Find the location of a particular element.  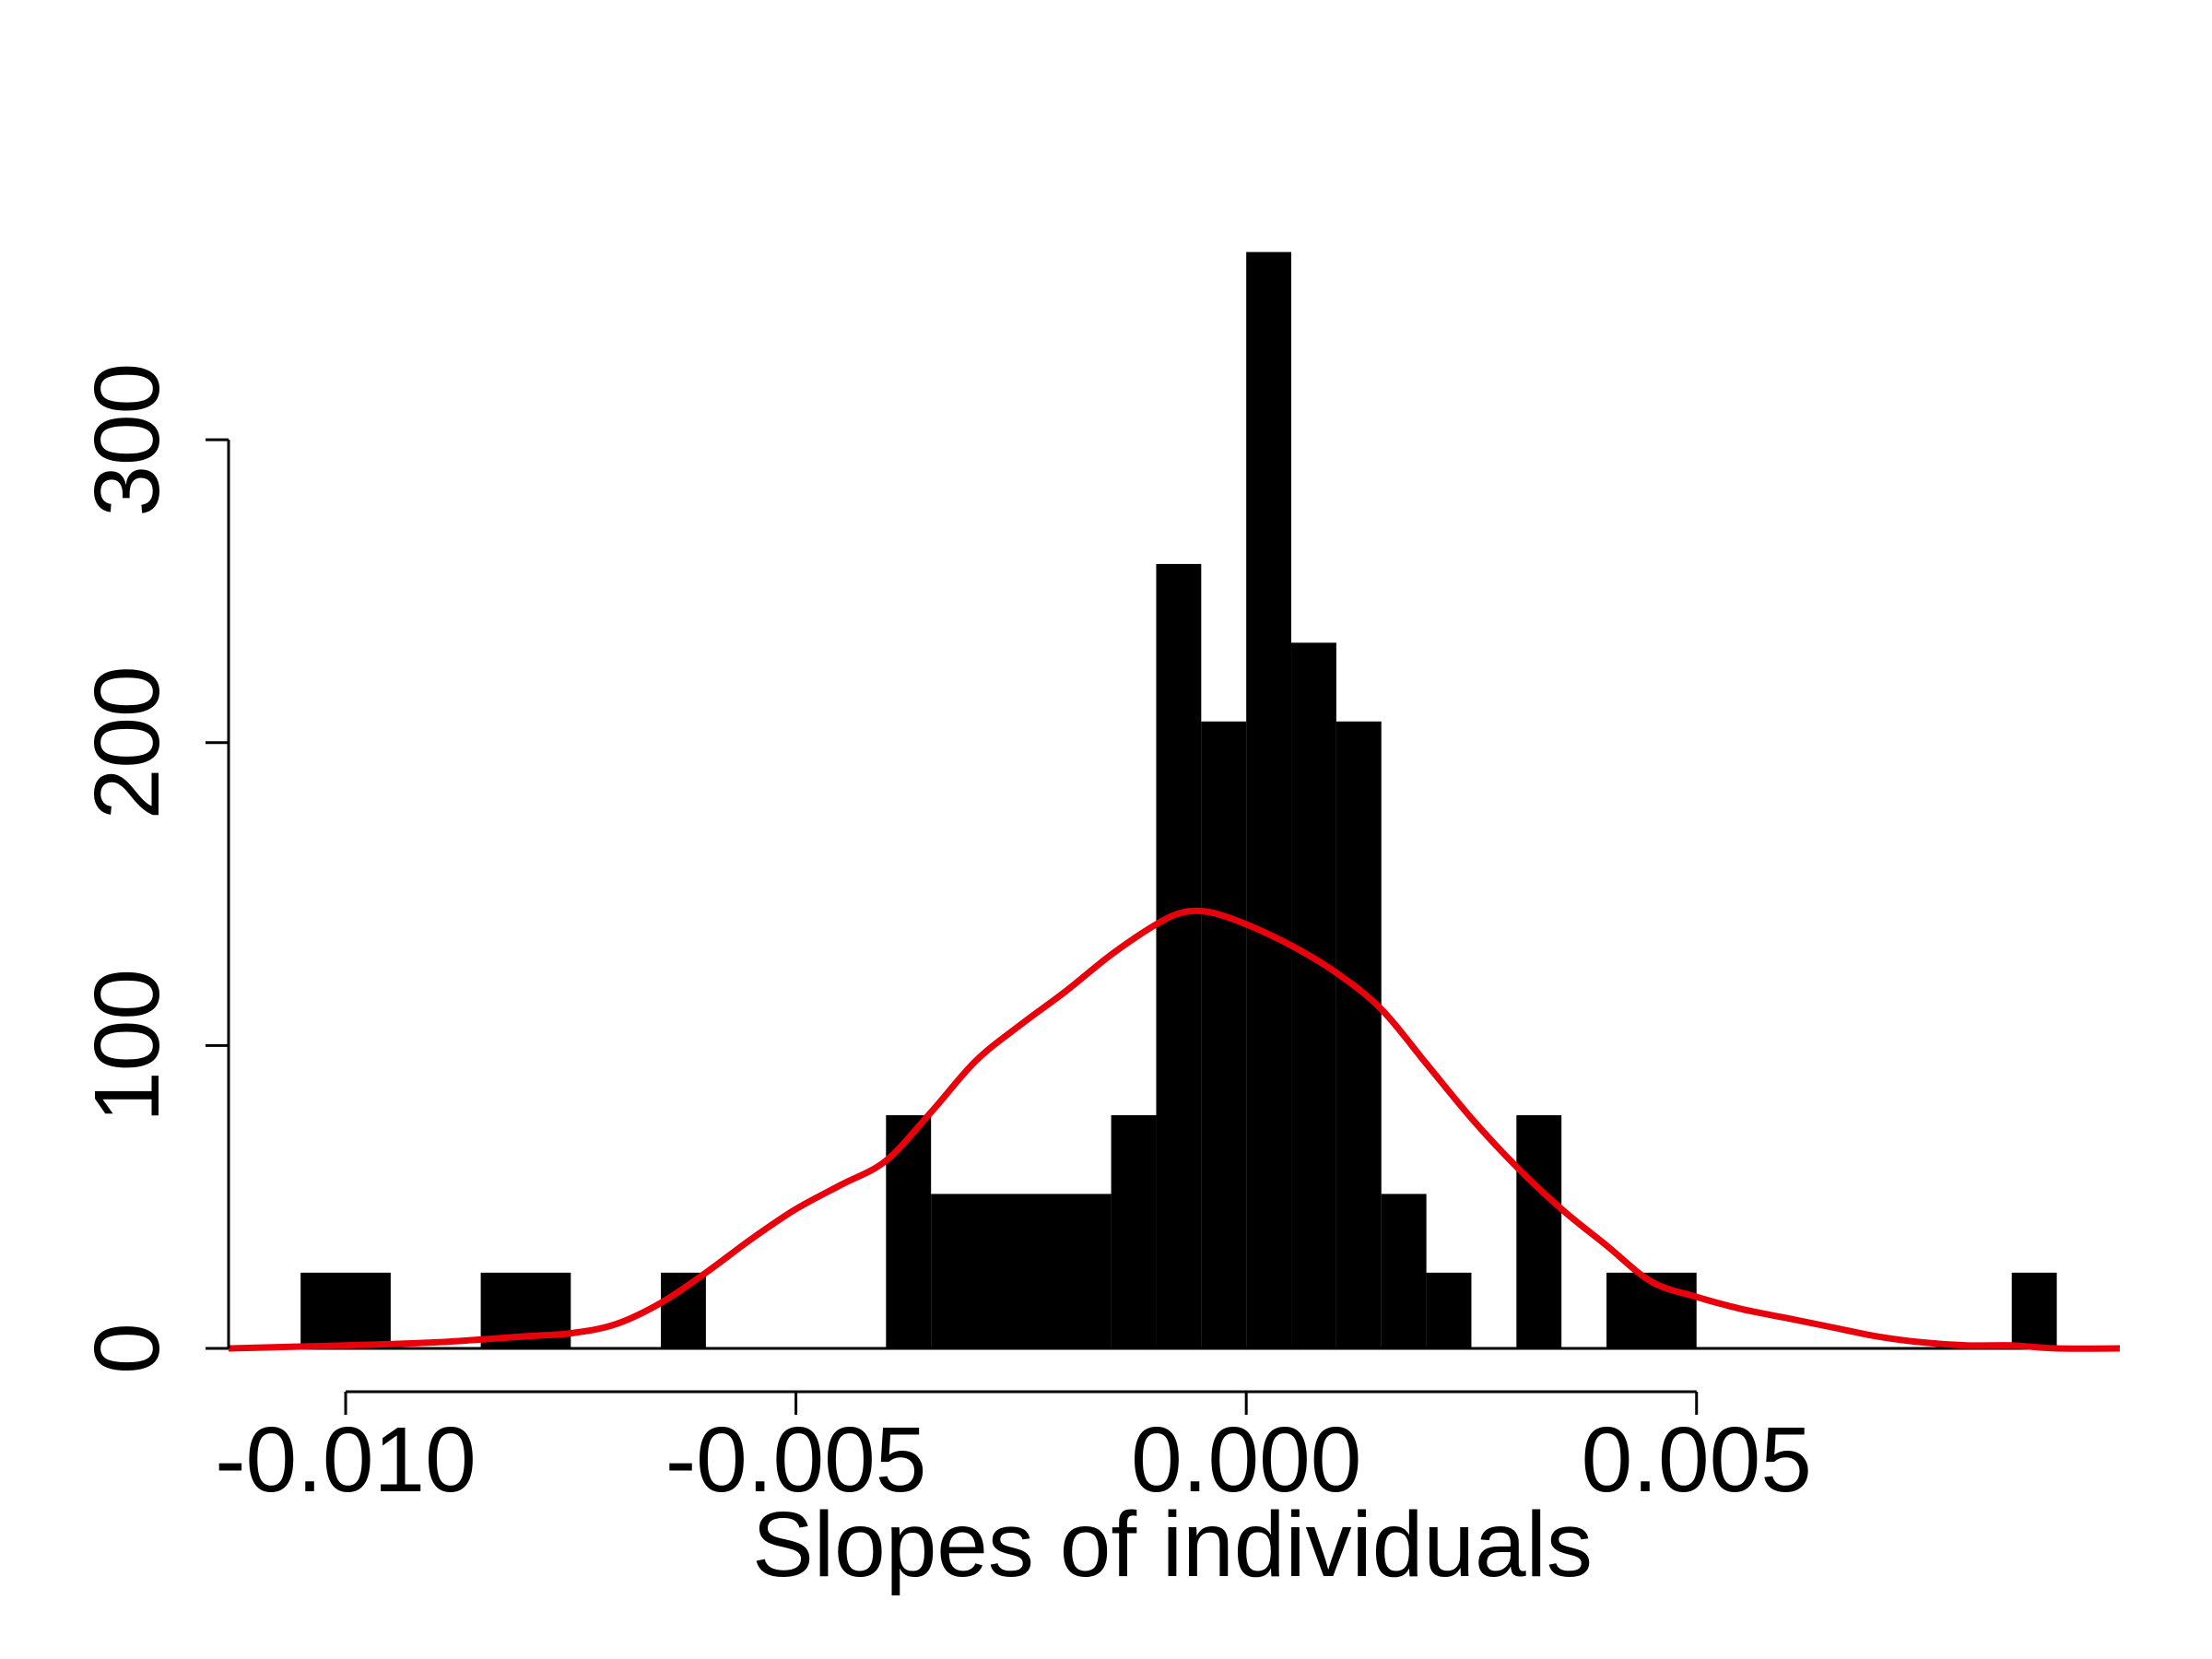

x-tick-label: -0.005 is located at coordinates (796, 1460).